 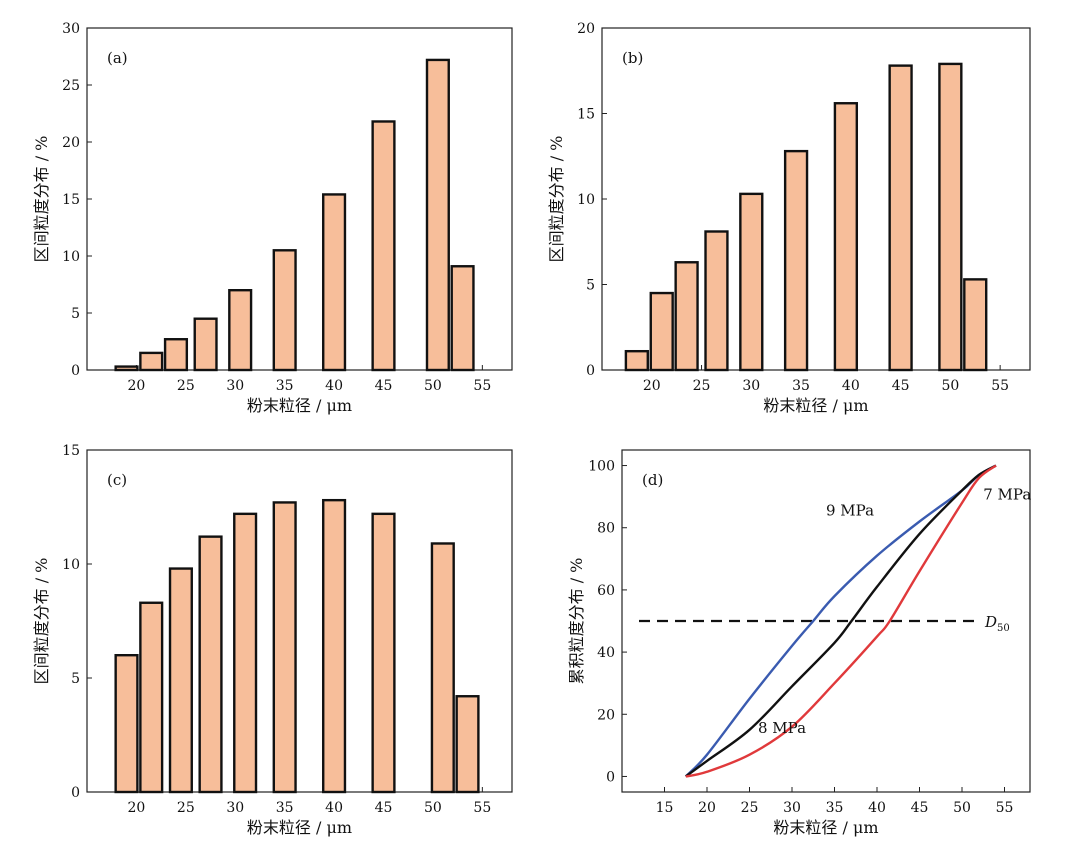 What do you see at coordinates (665, 808) in the screenshot?
I see `x-tick-label: 15` at bounding box center [665, 808].